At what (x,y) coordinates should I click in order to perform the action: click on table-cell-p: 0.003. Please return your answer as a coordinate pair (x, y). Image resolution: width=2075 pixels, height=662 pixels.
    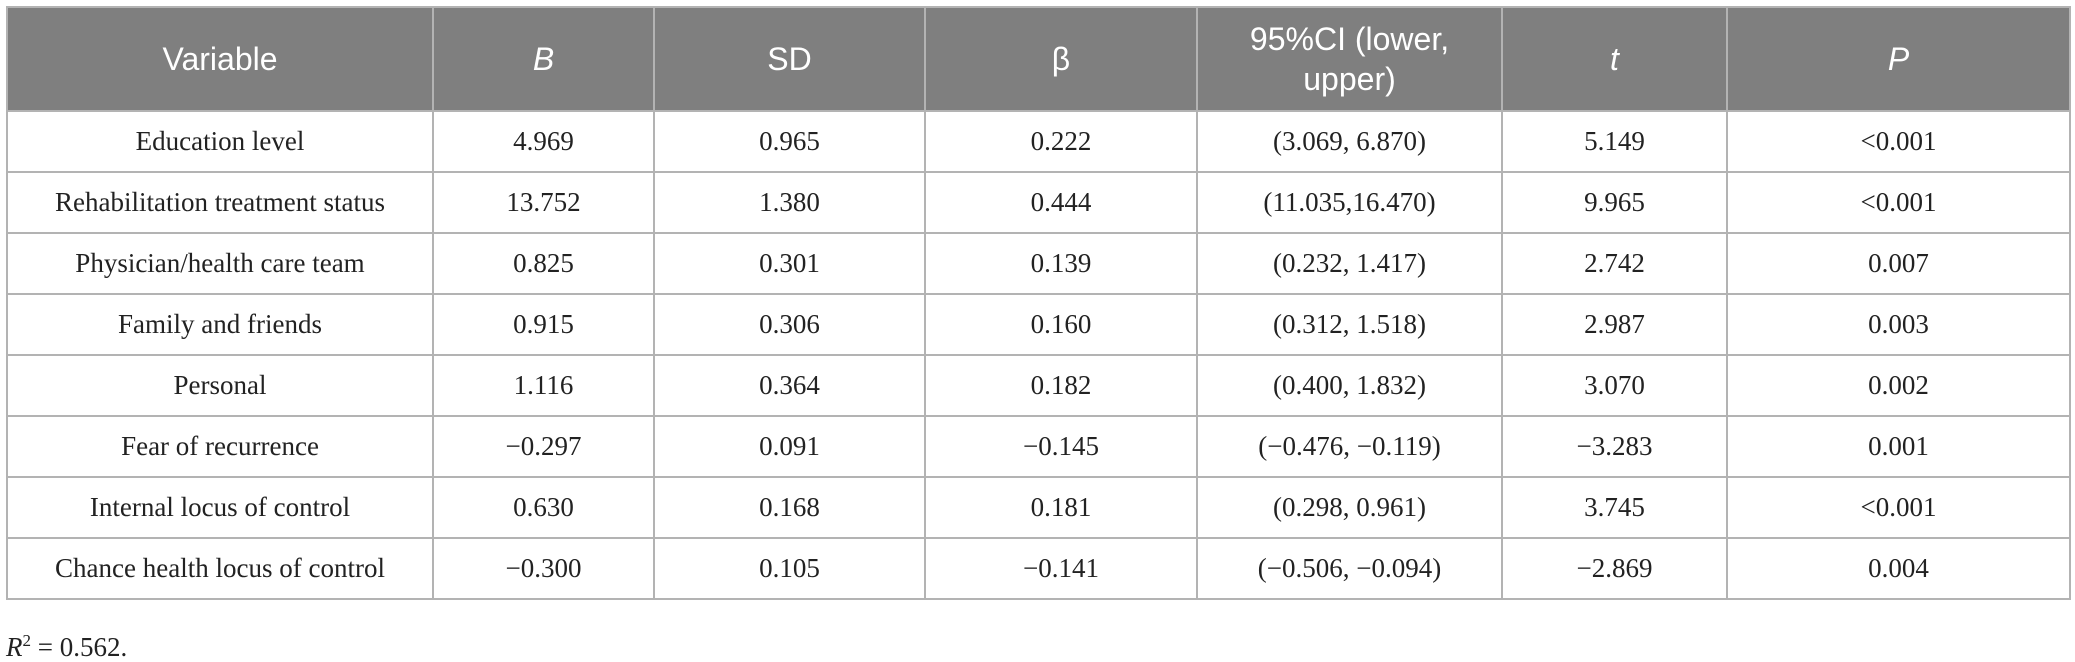
    Looking at the image, I should click on (1898, 324).